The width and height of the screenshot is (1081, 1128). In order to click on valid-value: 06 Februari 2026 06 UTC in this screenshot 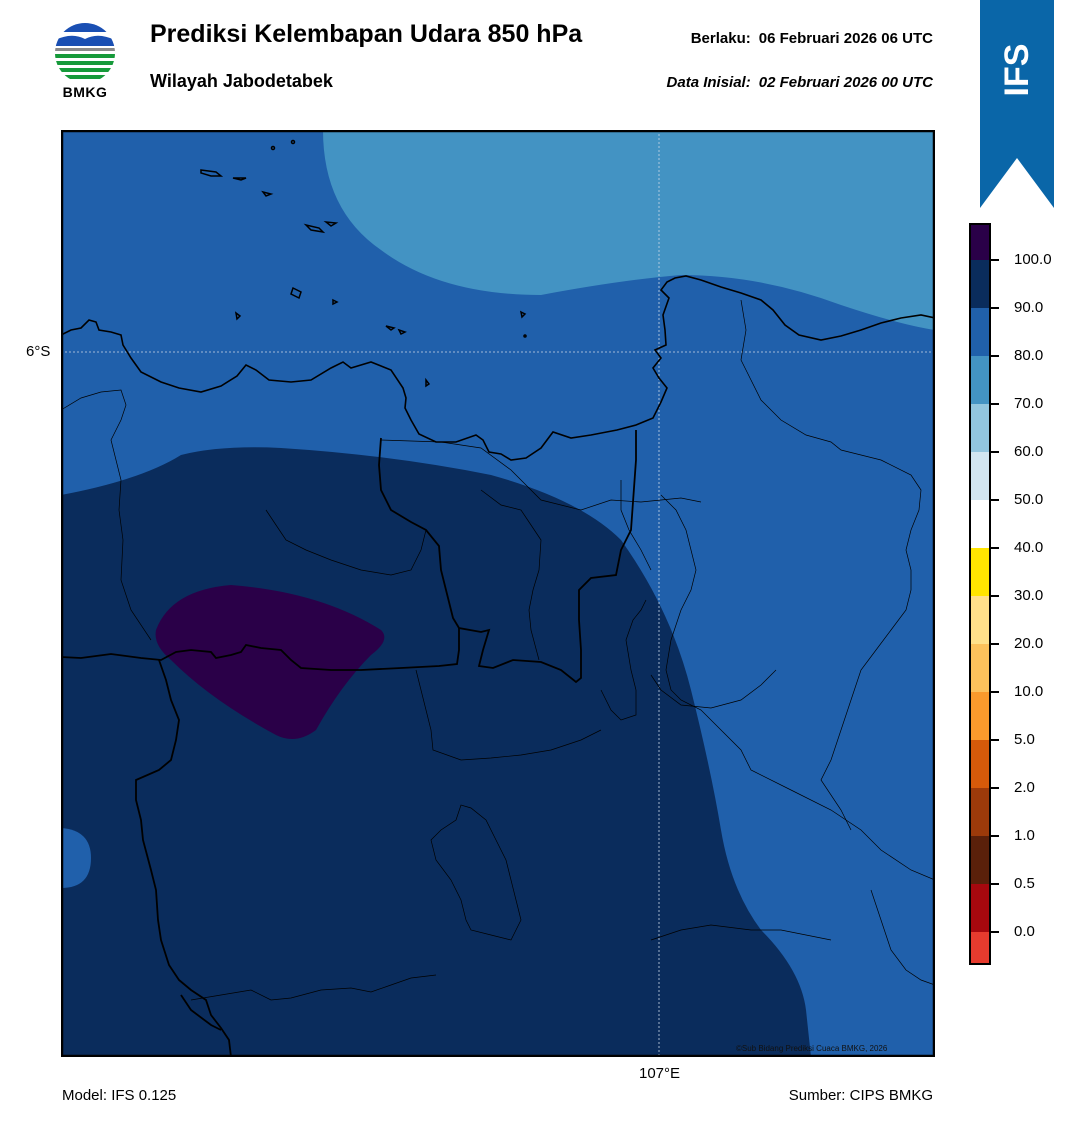, I will do `click(845, 38)`.